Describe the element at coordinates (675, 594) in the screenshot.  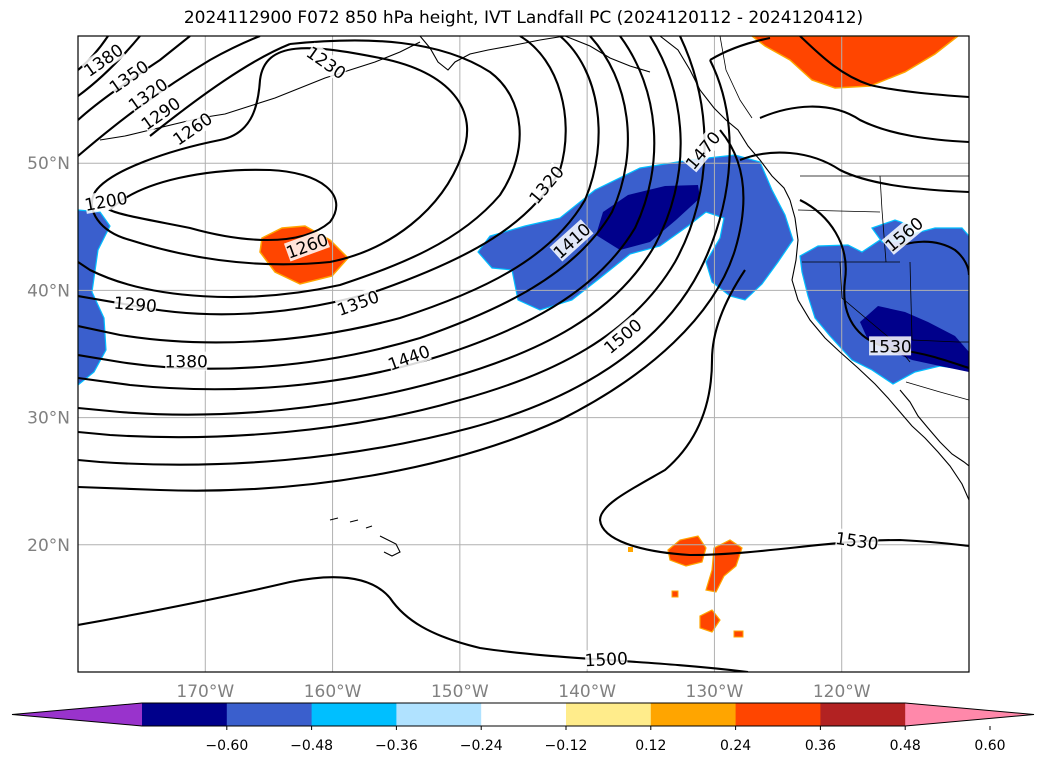
I see `shade-subtrop-e` at that location.